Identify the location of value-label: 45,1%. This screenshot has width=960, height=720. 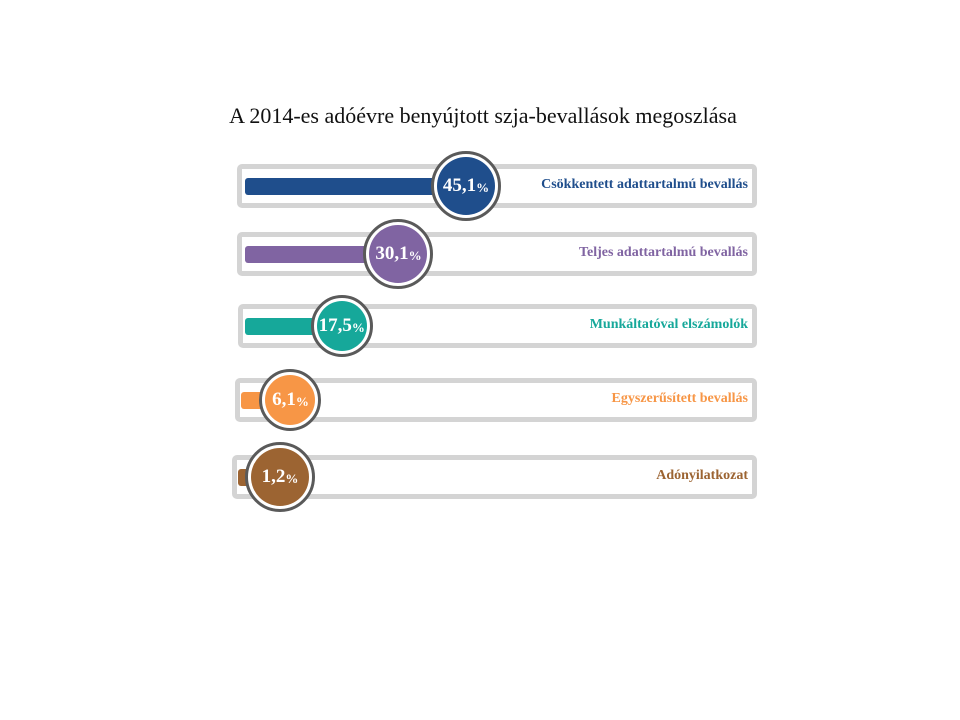
(466, 186).